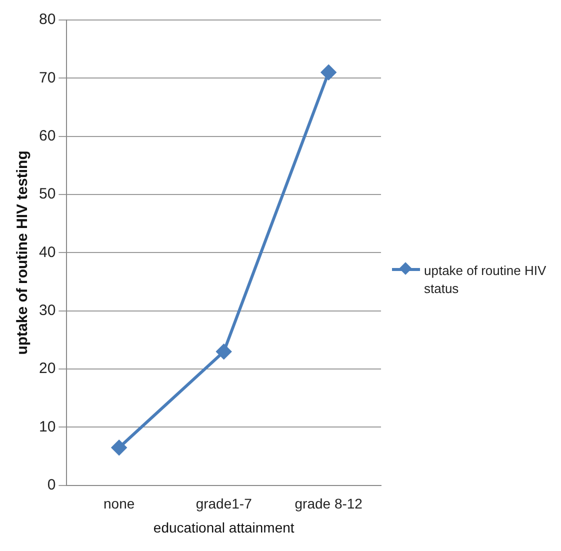  What do you see at coordinates (328, 504) in the screenshot?
I see `x-tick-label: grade 8-12` at bounding box center [328, 504].